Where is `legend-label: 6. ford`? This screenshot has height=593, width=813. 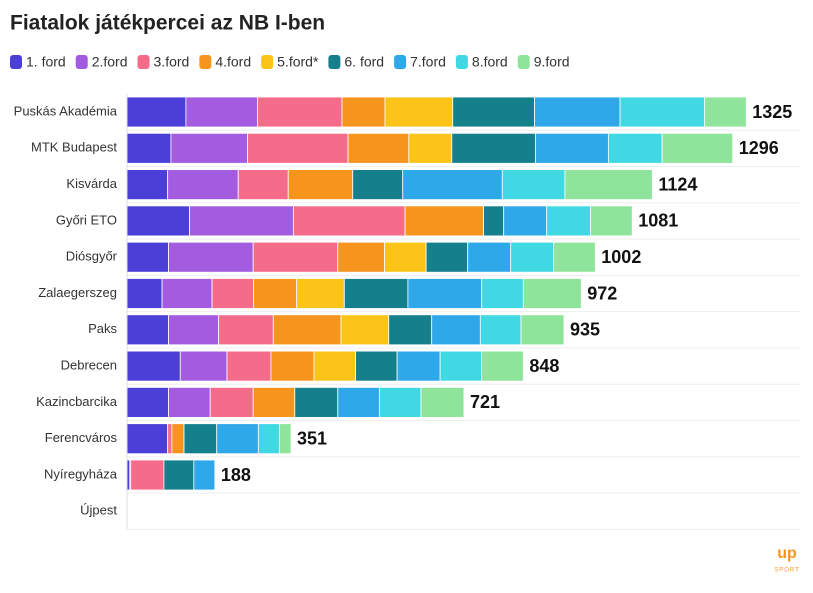
legend-label: 6. ford is located at coordinates (364, 62).